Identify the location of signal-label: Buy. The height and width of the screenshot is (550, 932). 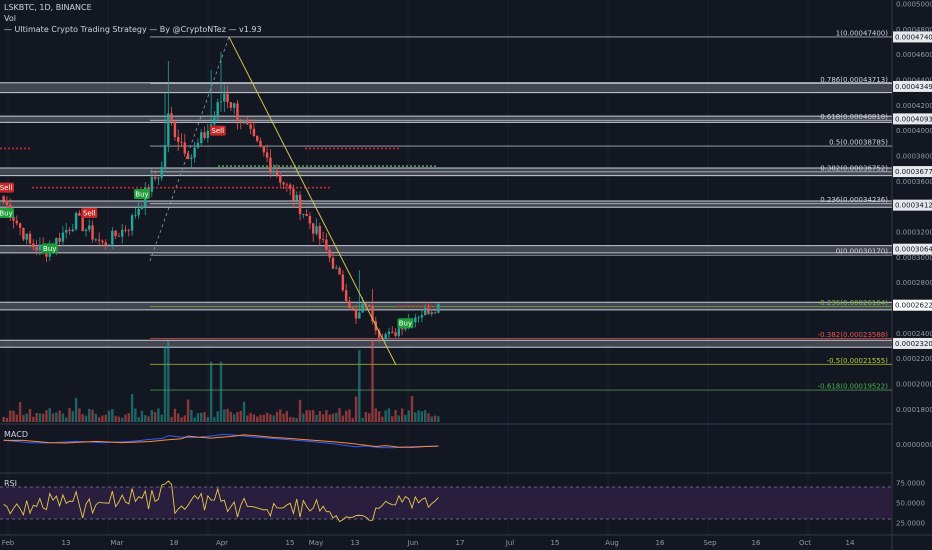
(405, 324).